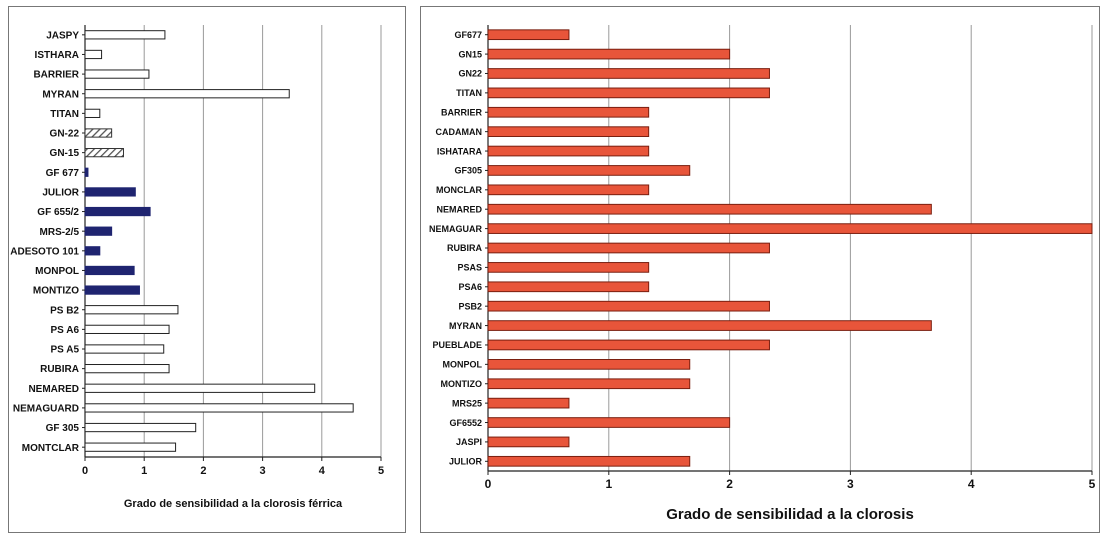 Image resolution: width=1102 pixels, height=540 pixels. I want to click on category-label: MRS-2/5, so click(60, 232).